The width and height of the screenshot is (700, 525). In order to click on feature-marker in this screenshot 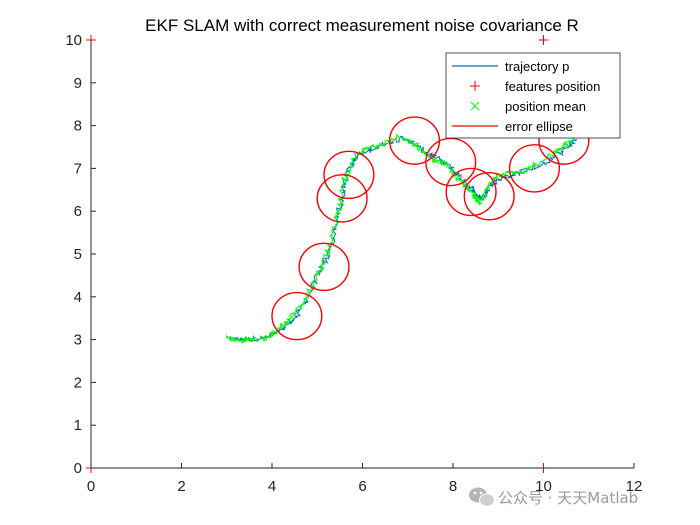, I will do `click(543, 40)`.